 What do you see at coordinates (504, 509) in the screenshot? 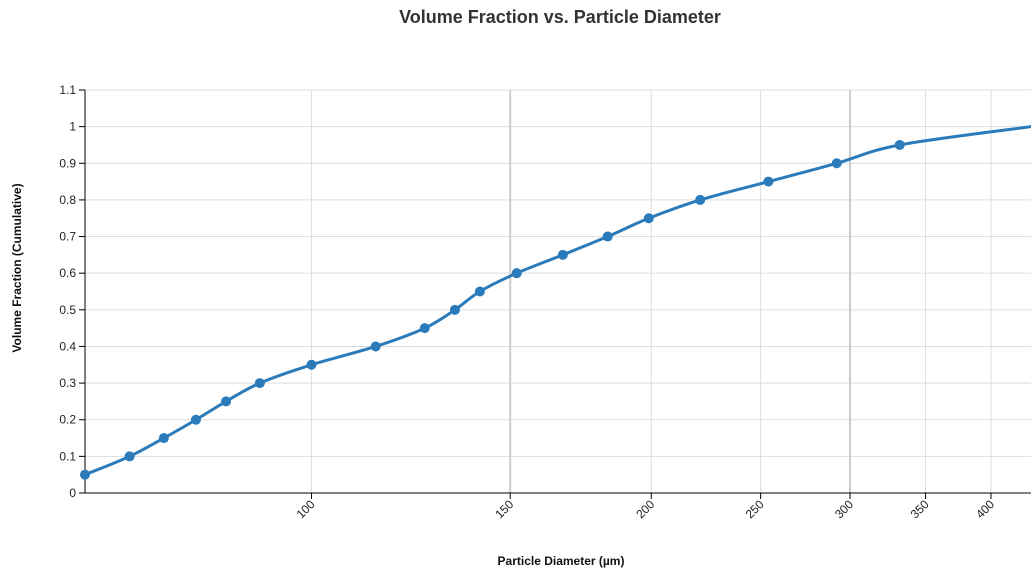
I see `x-tick-label: 150` at bounding box center [504, 509].